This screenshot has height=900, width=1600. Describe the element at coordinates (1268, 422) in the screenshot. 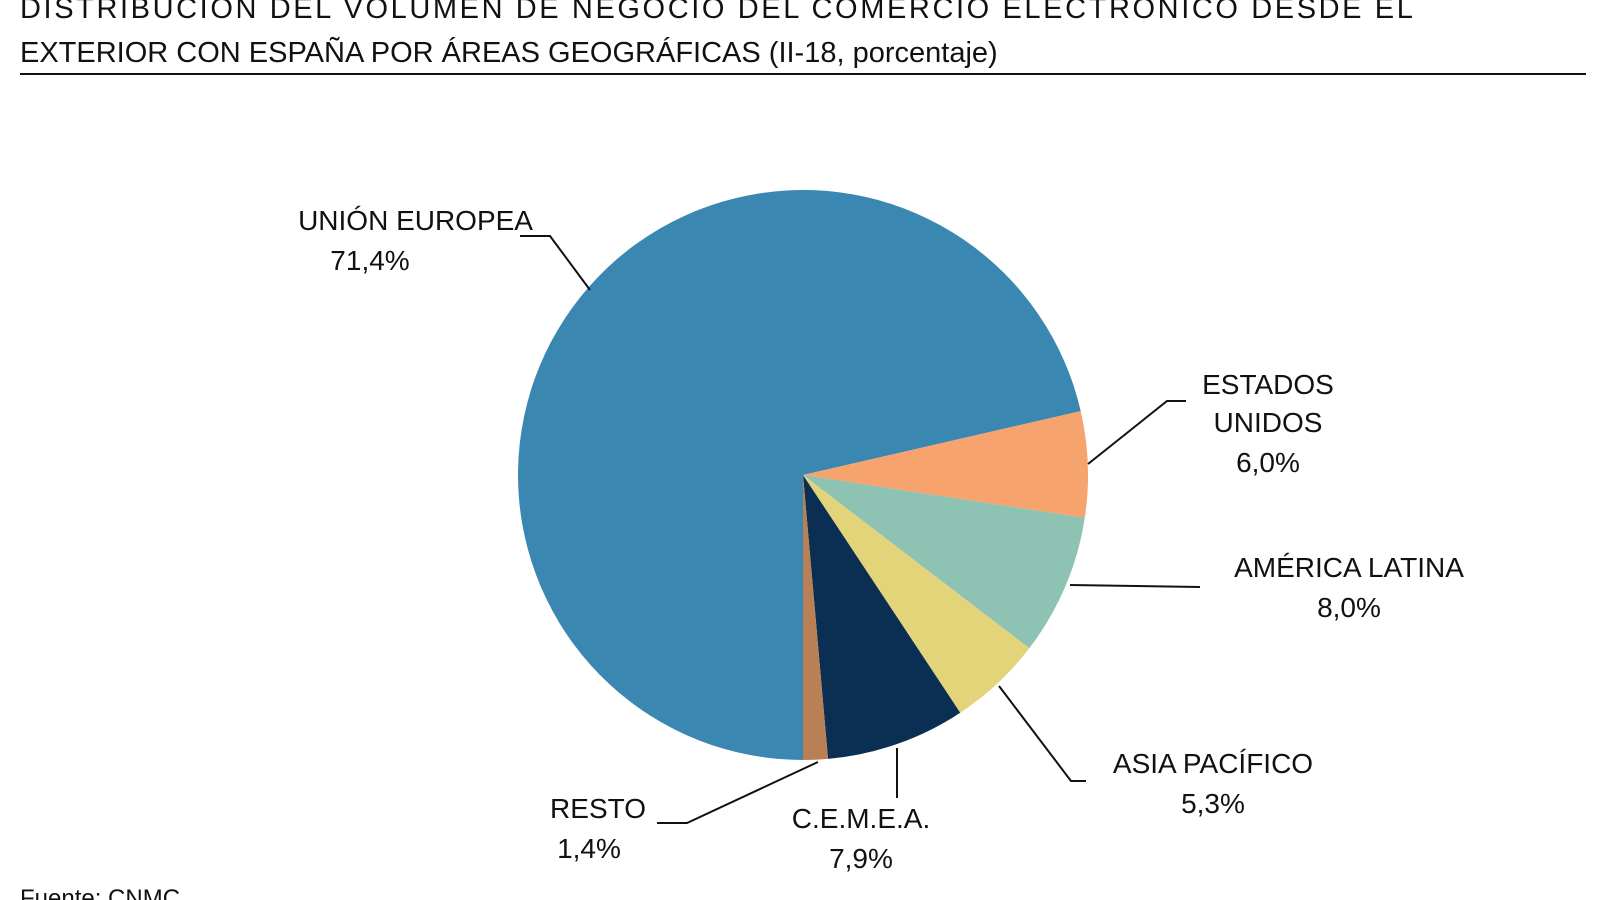

I see `slice-label-2-line-2: UNIDOS` at that location.